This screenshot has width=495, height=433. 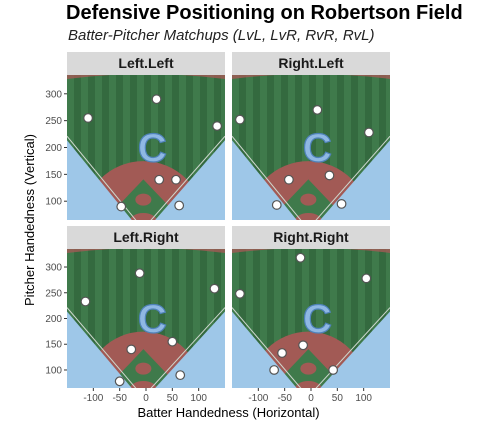 I want to click on facet-panel-2: Right.Left C, so click(x=311, y=136).